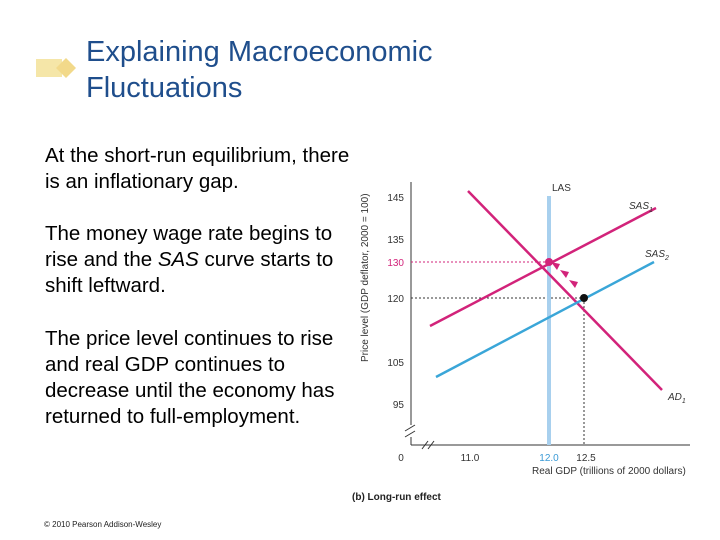 The height and width of the screenshot is (540, 720). What do you see at coordinates (395, 263) in the screenshot?
I see `y-tick-130: 130` at bounding box center [395, 263].